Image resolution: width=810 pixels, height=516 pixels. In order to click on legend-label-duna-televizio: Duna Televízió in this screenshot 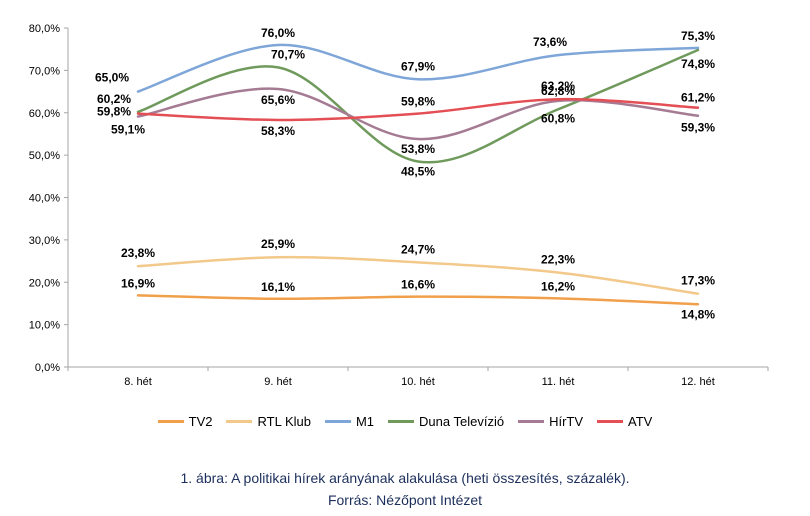, I will do `click(462, 421)`.